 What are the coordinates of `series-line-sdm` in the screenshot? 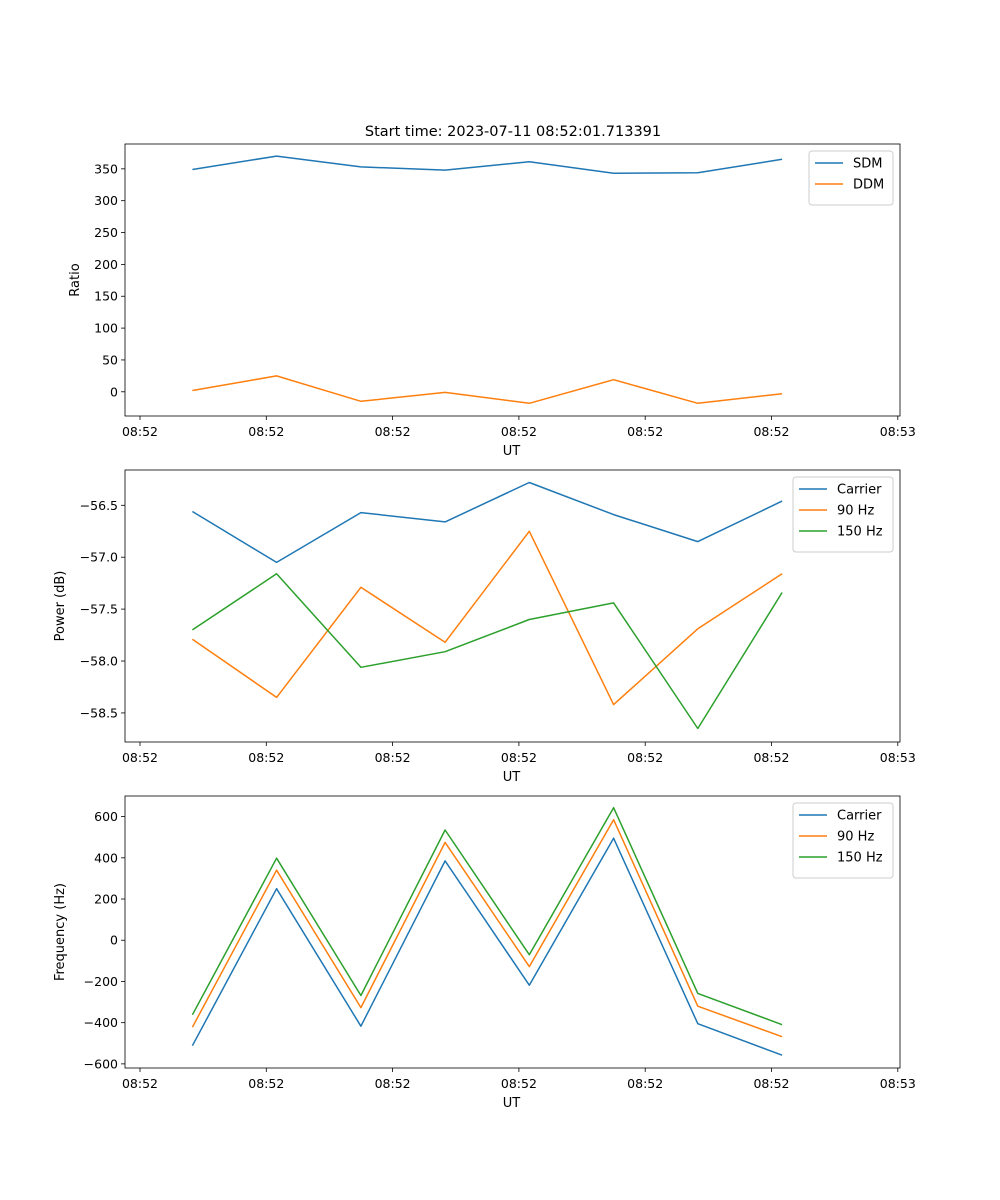 It's located at (487, 165).